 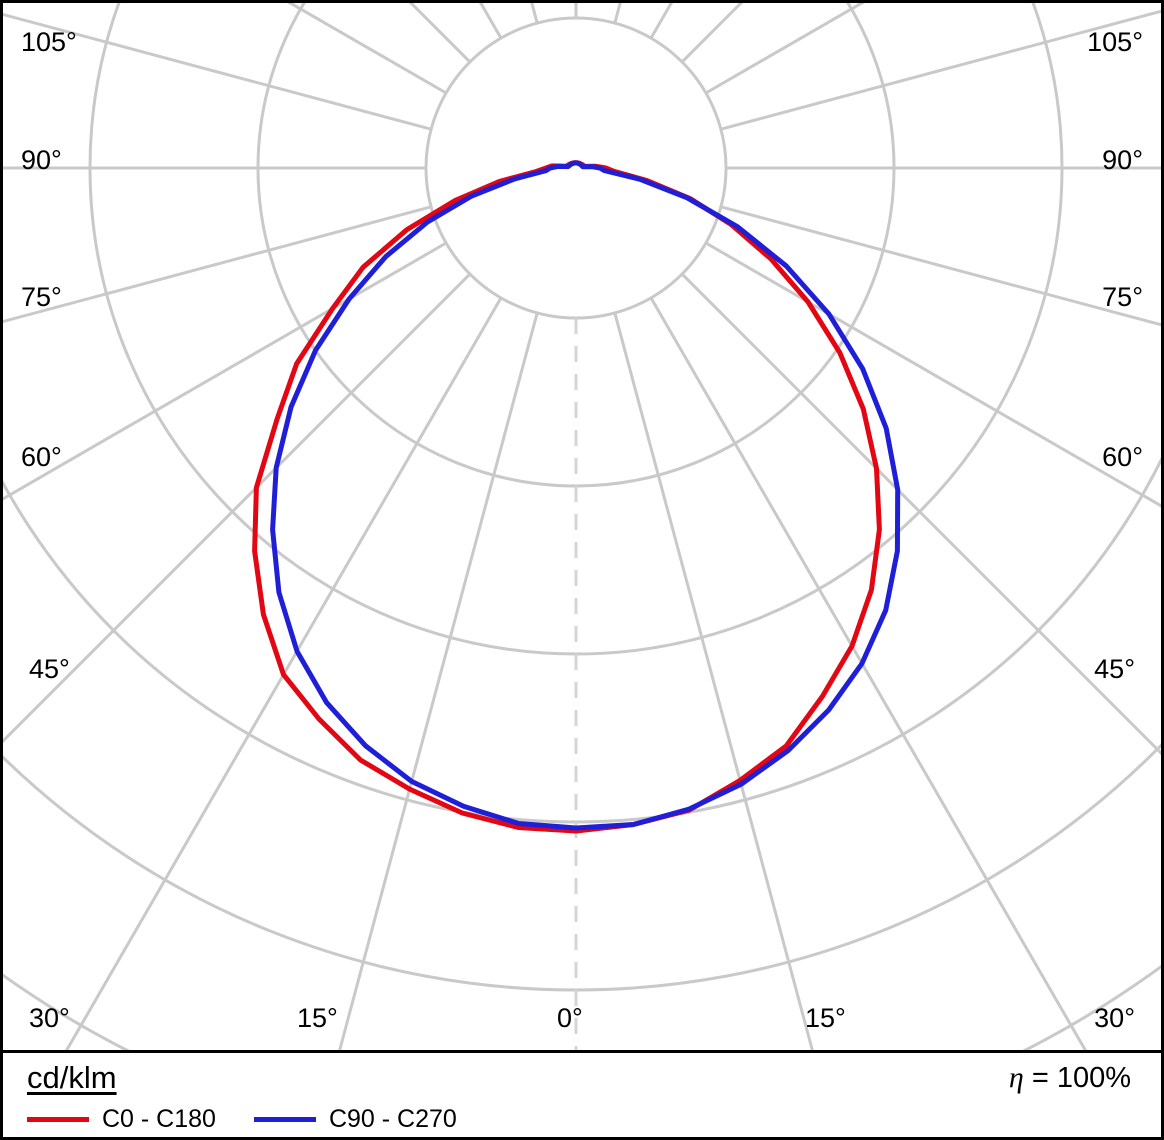 I want to click on angle-label-left-45: 45°, so click(x=49, y=669).